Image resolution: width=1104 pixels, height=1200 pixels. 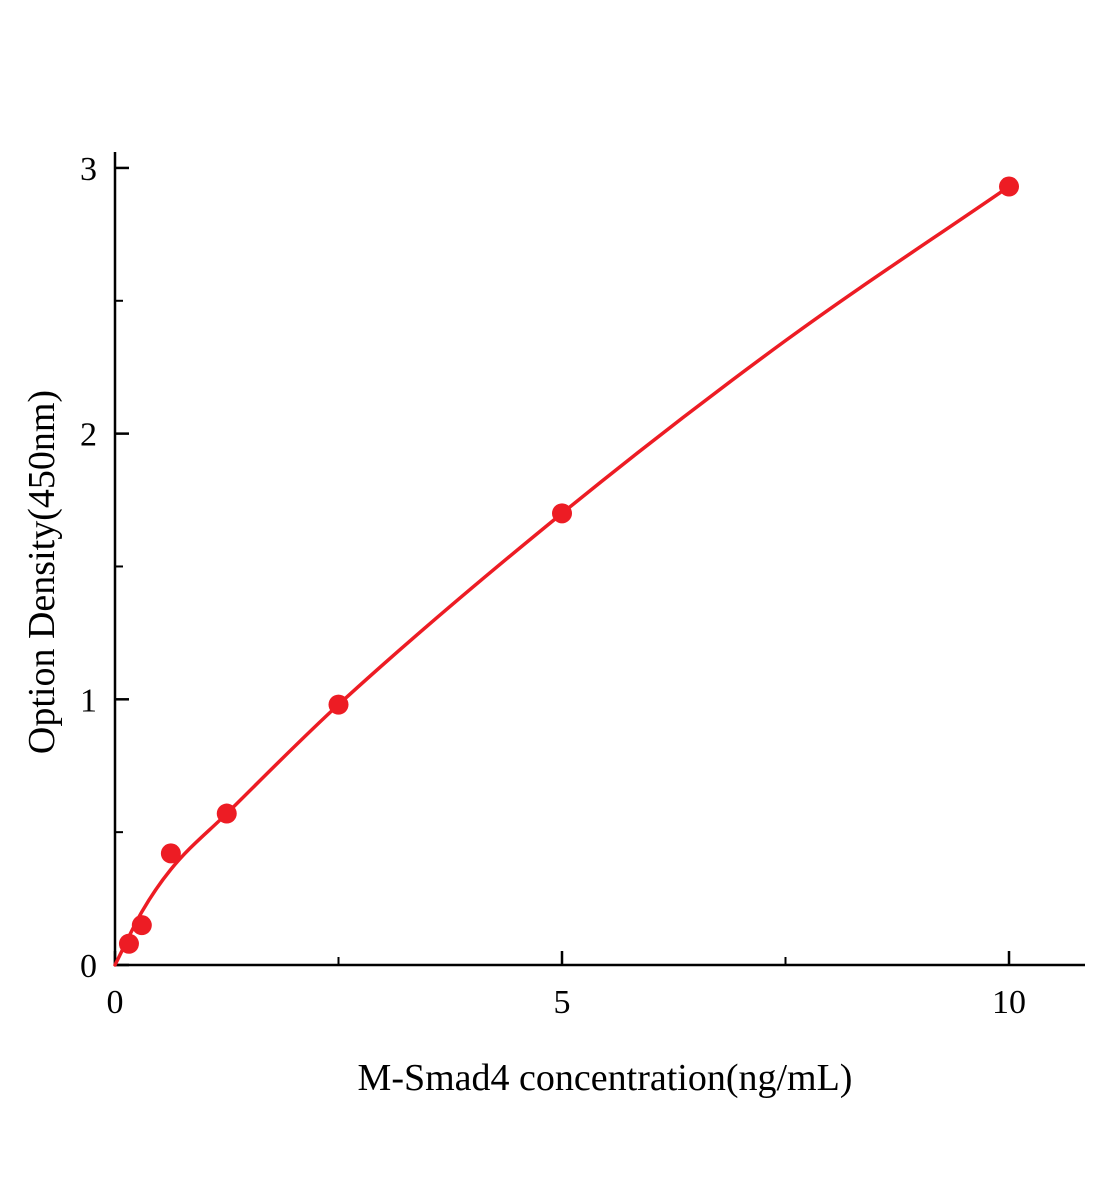 What do you see at coordinates (88, 966) in the screenshot?
I see `y-tick-label: 0` at bounding box center [88, 966].